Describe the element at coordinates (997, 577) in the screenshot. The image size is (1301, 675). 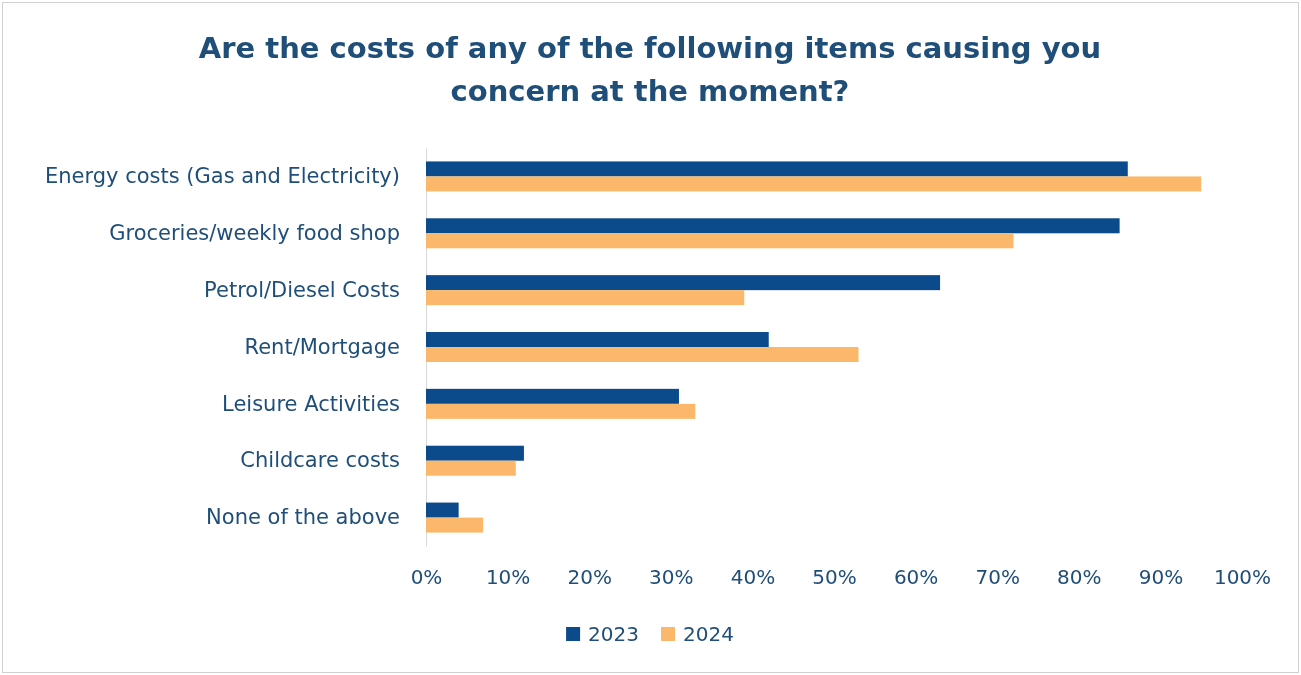
I see `x-tick-label: 70%` at that location.